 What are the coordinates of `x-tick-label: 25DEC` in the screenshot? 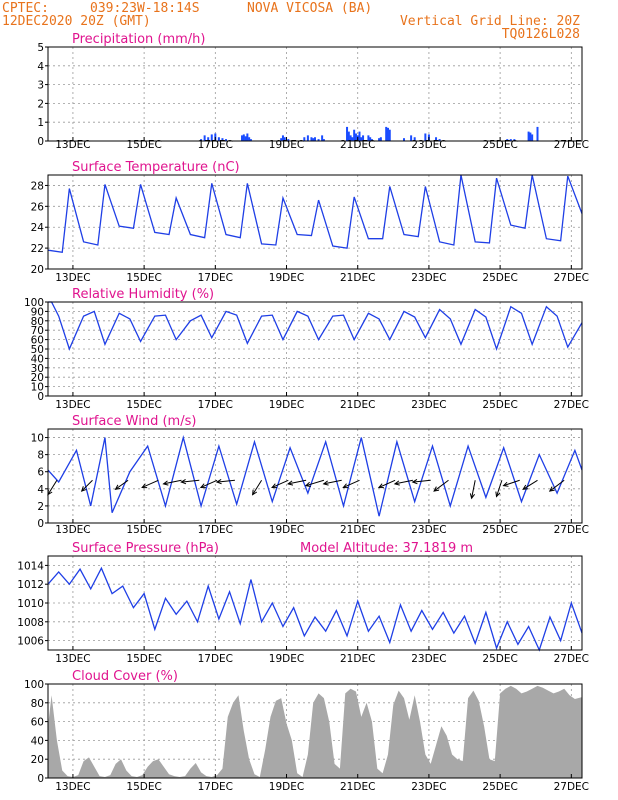 It's located at (499, 787).